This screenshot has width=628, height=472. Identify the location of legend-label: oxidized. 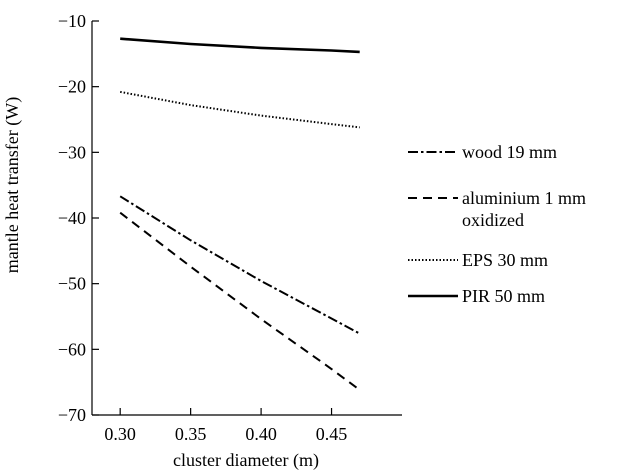
(493, 220).